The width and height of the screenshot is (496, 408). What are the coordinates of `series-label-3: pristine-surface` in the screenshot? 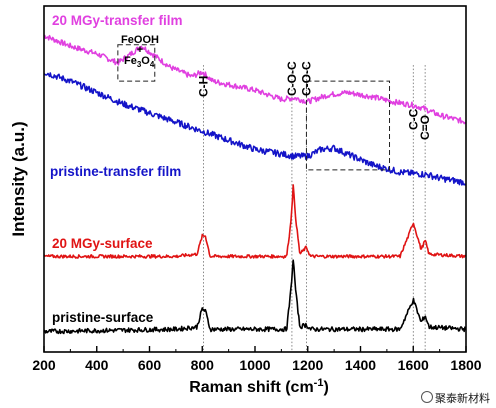 It's located at (103, 317).